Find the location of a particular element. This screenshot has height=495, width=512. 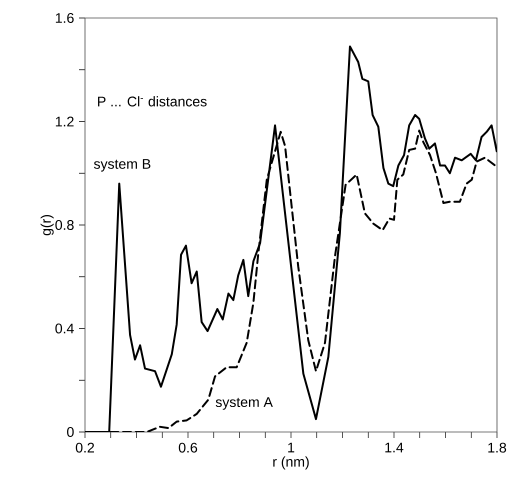

x-tick-label: 0.2 is located at coordinates (85, 447).